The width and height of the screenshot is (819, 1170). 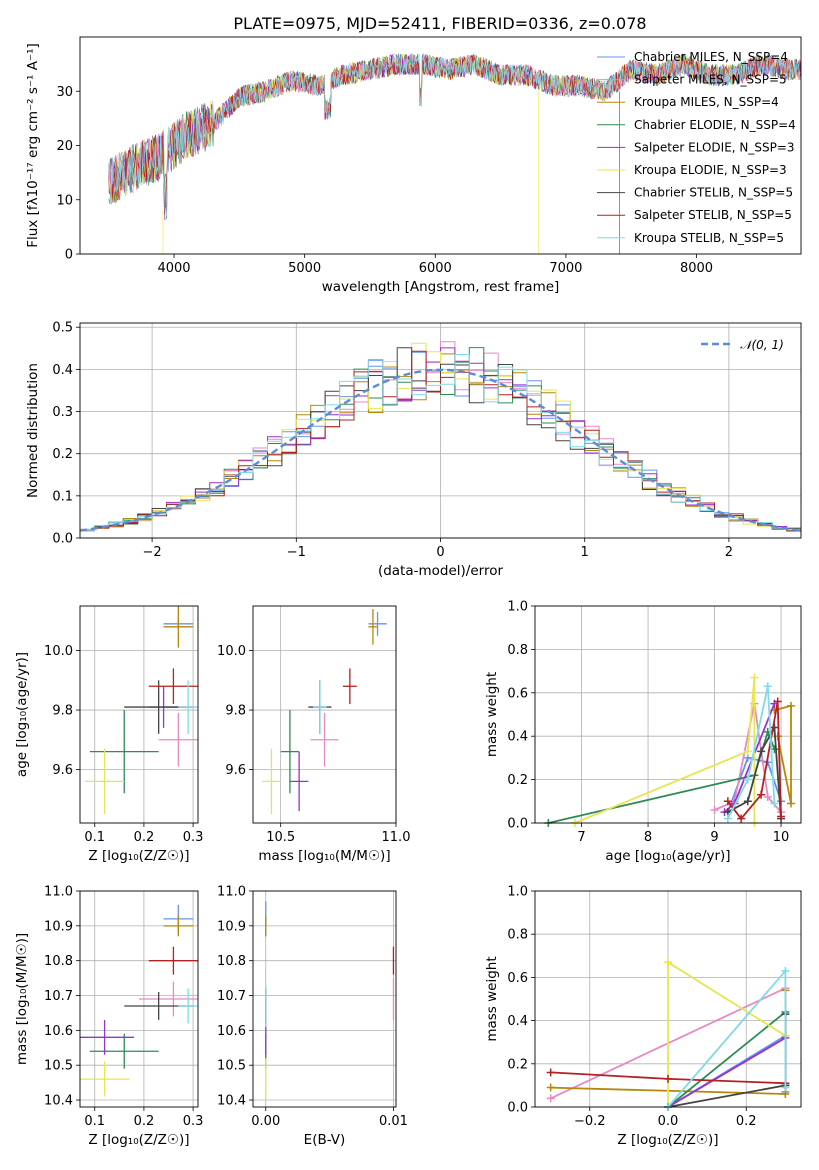 I want to click on x-tick-label: 0.01, so click(x=393, y=1121).